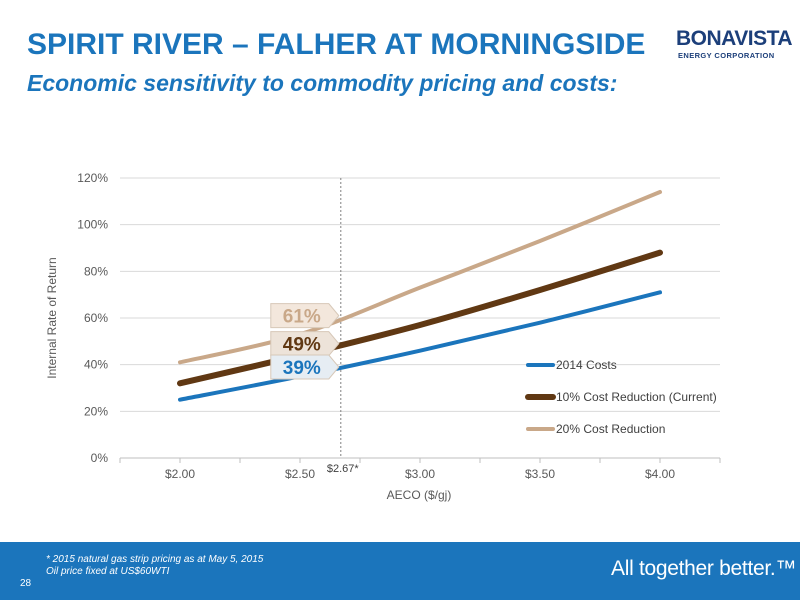 Image resolution: width=800 pixels, height=600 pixels. I want to click on x-tick-label: $2.50, so click(300, 474).